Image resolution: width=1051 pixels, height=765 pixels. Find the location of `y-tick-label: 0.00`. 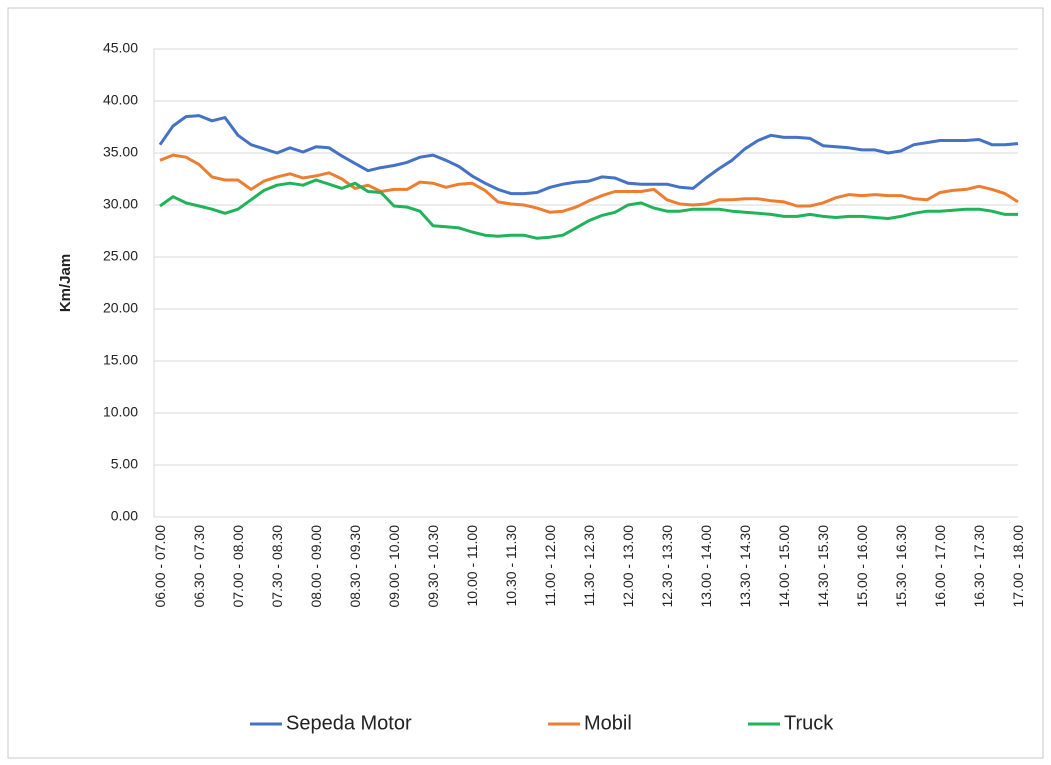

y-tick-label: 0.00 is located at coordinates (124, 516).